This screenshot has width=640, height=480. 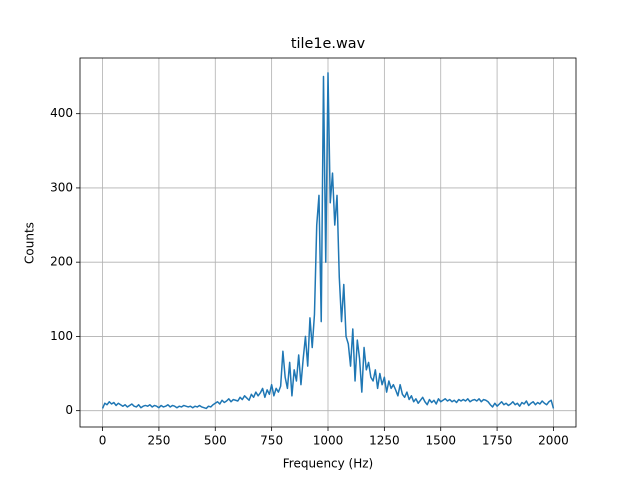 I want to click on x-tick-label: 250, so click(x=158, y=441).